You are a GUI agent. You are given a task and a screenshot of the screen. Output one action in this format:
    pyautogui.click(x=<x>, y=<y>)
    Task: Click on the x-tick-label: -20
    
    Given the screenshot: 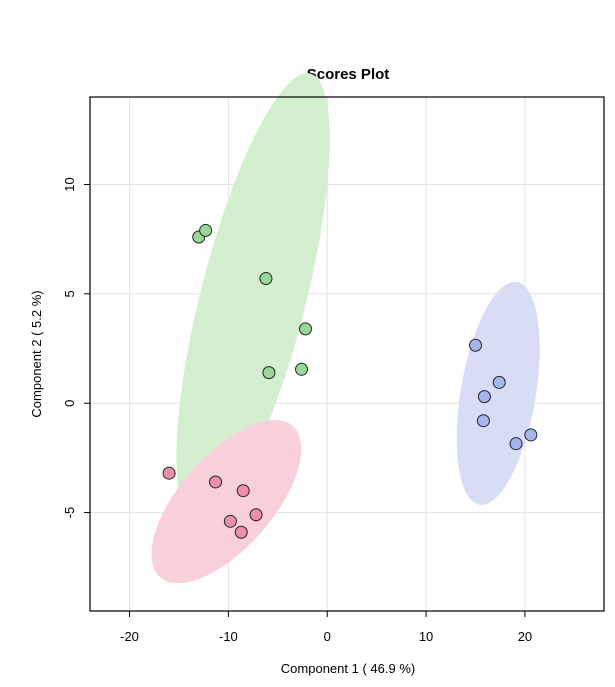 What is the action you would take?
    pyautogui.click(x=129, y=636)
    